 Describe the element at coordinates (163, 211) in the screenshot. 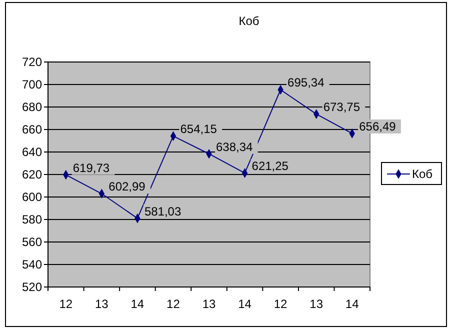

I see `data-label: 581,03` at that location.